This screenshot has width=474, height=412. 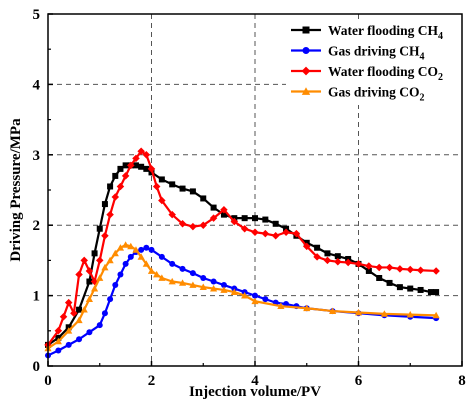 What do you see at coordinates (440, 36) in the screenshot?
I see `legend-label-subscript: 4` at bounding box center [440, 36].